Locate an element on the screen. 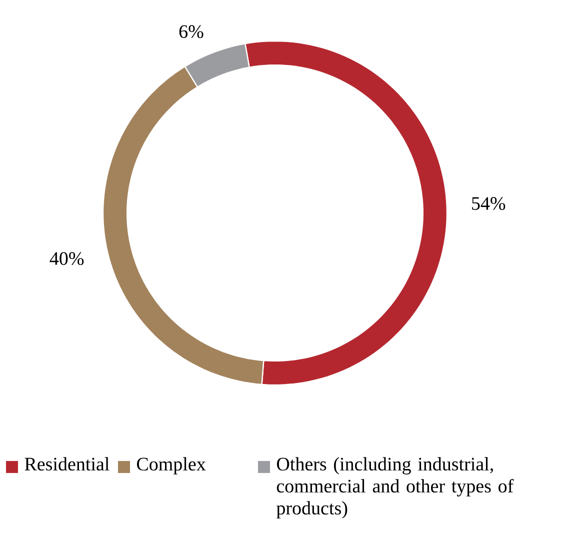 The height and width of the screenshot is (537, 584). data-label: 40% is located at coordinates (67, 259).